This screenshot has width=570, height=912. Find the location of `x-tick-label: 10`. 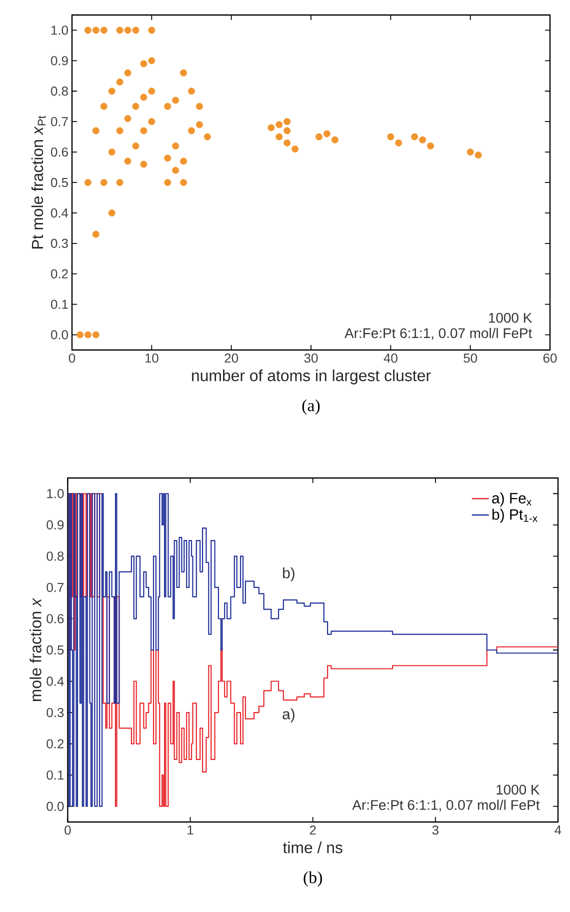

x-tick-label: 10 is located at coordinates (151, 358).